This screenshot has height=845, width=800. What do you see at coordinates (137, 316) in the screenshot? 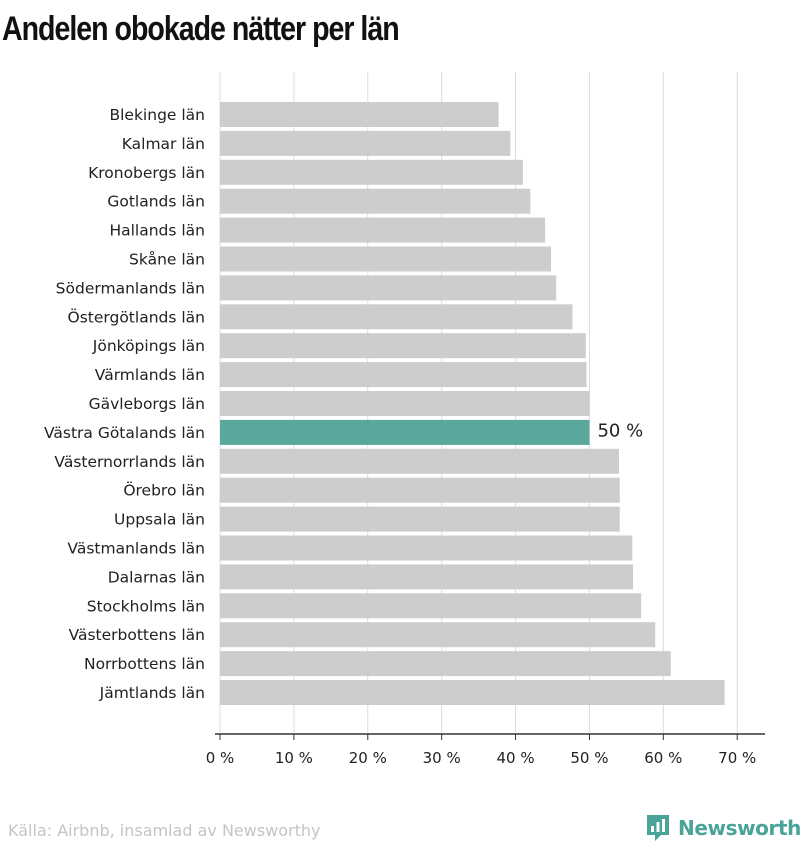
I see `category-label: Östergötlands län` at bounding box center [137, 316].